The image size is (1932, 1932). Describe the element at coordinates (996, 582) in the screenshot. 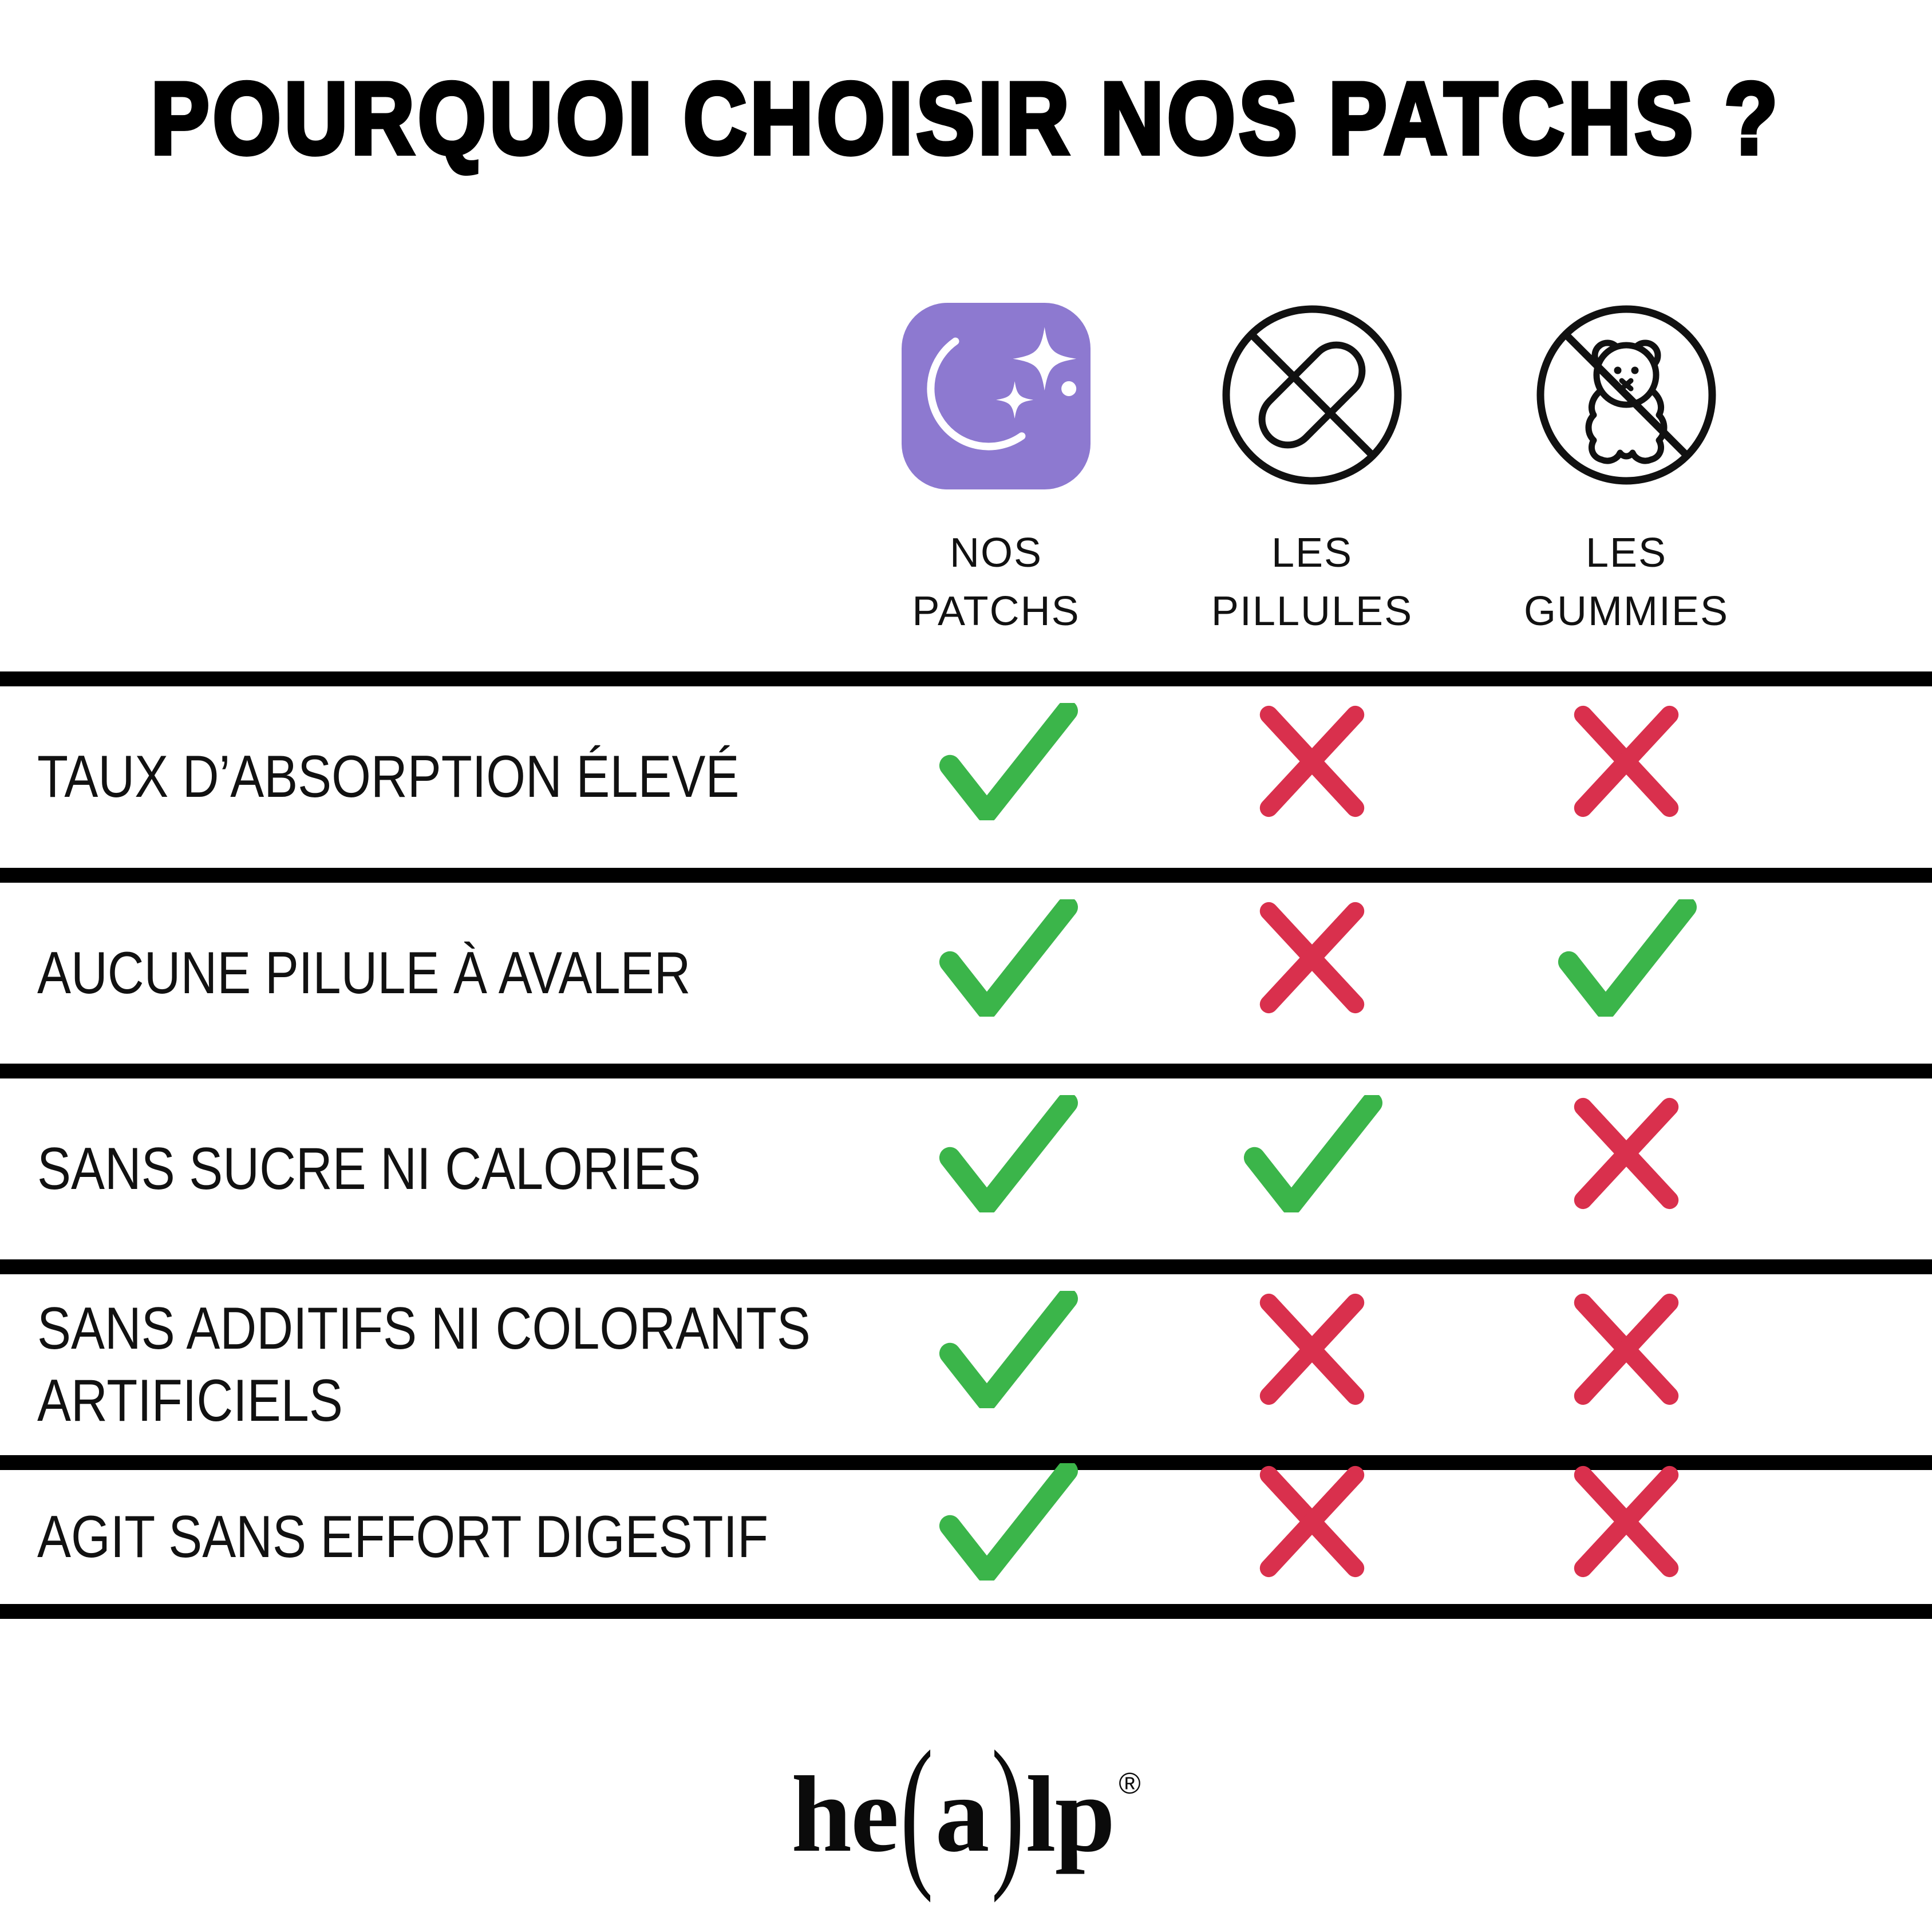

I see `column-label: NOS PATCHS` at that location.